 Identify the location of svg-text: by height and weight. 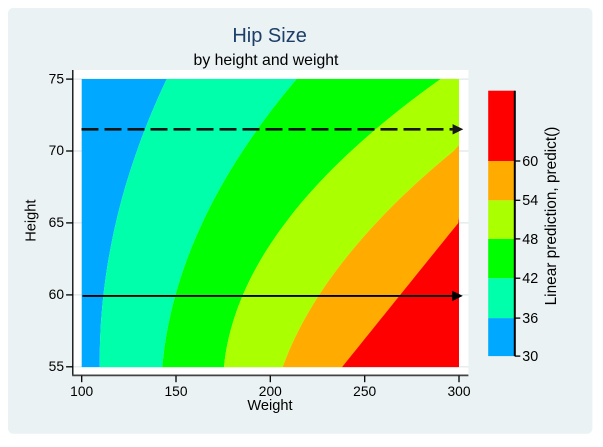
(267, 60).